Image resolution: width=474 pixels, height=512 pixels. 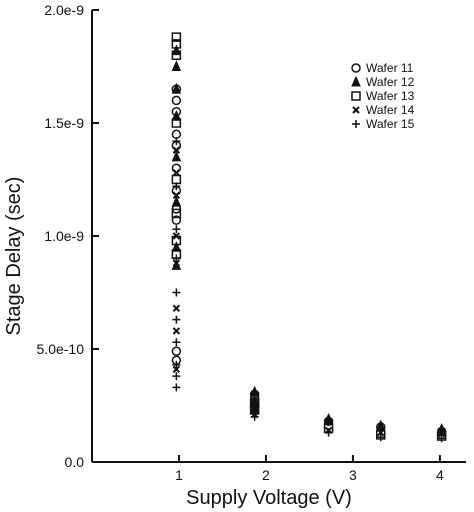 What do you see at coordinates (353, 475) in the screenshot?
I see `x-tick-label: 3` at bounding box center [353, 475].